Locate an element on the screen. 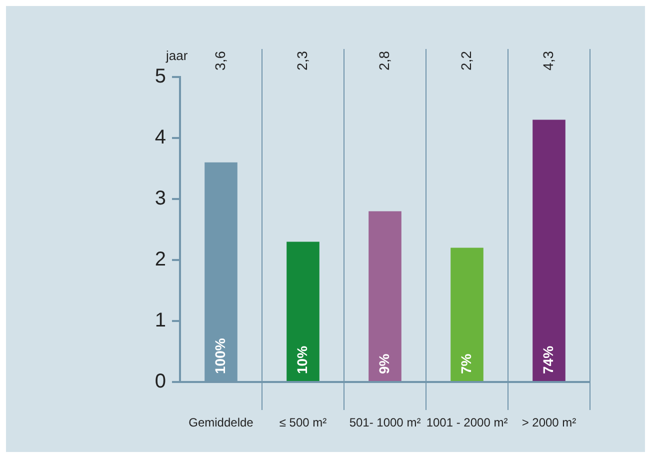 The image size is (651, 455). text: 3,6 is located at coordinates (220, 60).